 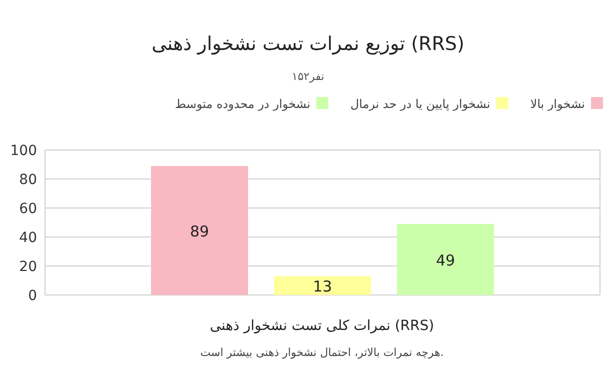 I want to click on data-label: 13, so click(x=322, y=287).